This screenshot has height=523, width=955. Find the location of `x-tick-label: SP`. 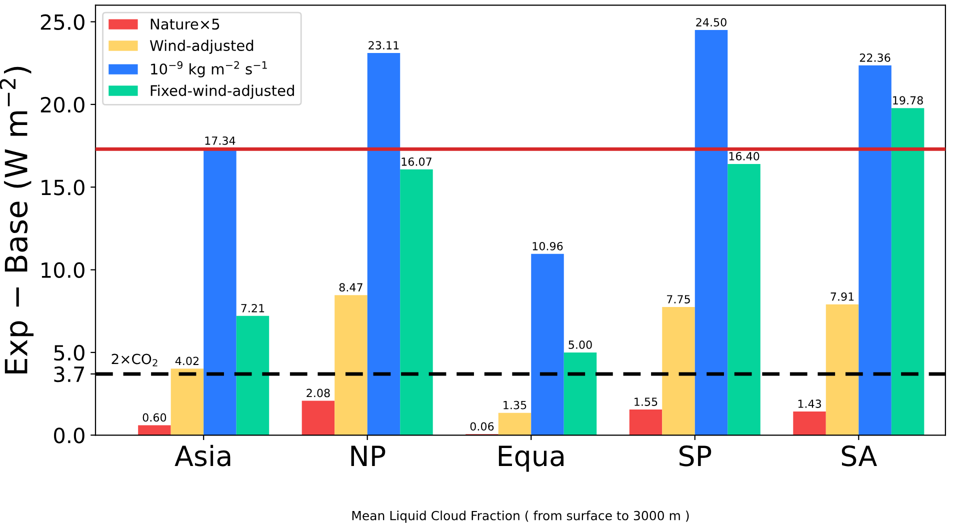

x-tick-label: SP is located at coordinates (696, 455).